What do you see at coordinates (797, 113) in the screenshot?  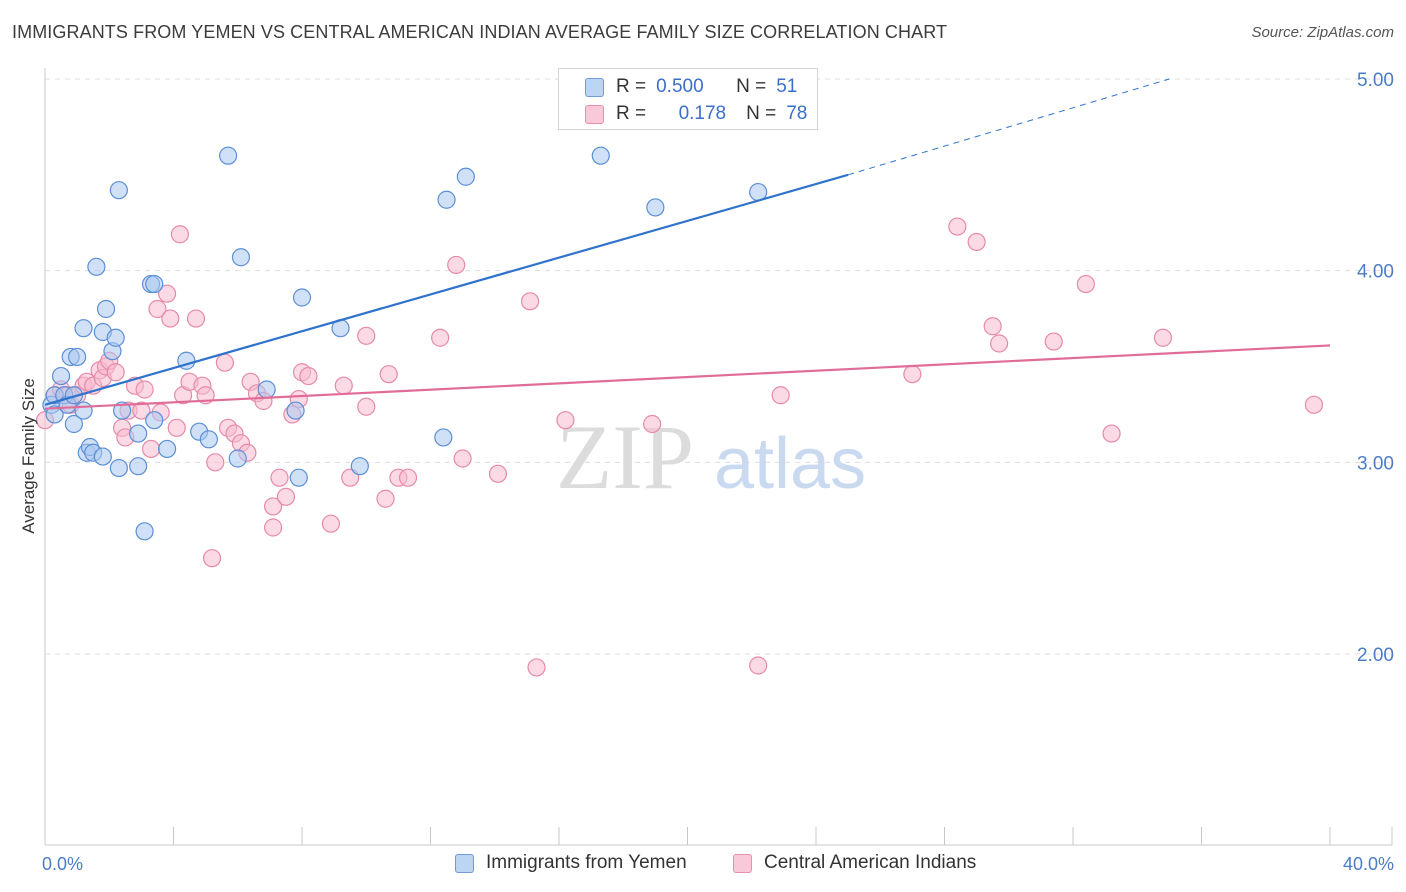 I see `n-value: 78` at bounding box center [797, 113].